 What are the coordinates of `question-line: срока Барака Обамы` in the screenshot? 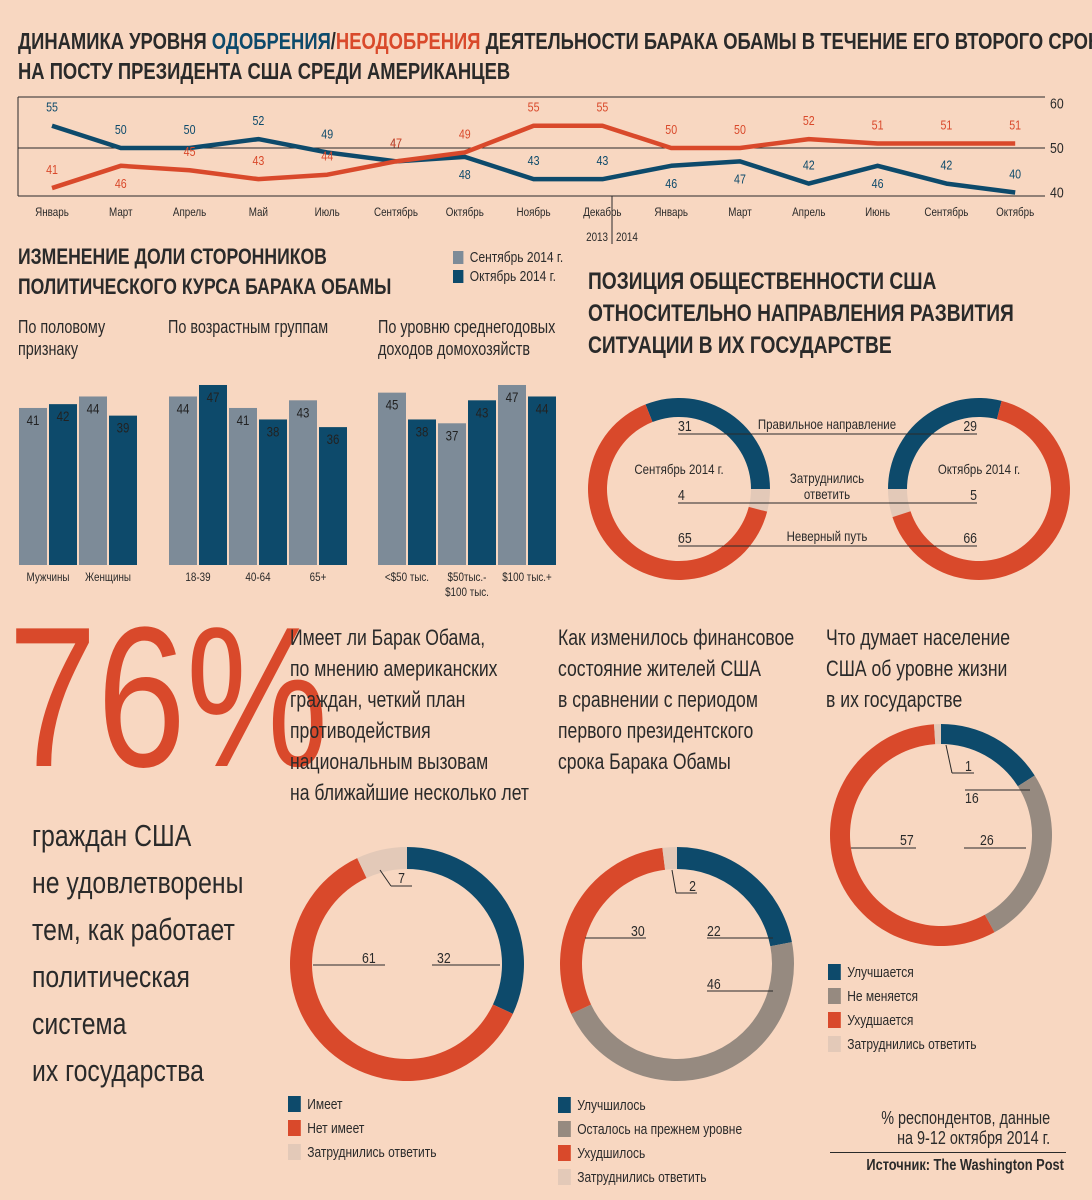 It's located at (644, 761).